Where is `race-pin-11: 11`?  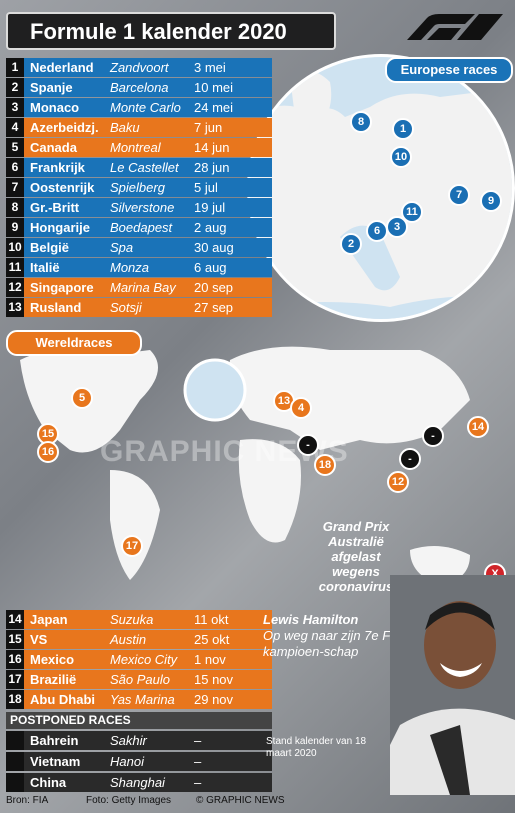 race-pin-11: 11 is located at coordinates (412, 212).